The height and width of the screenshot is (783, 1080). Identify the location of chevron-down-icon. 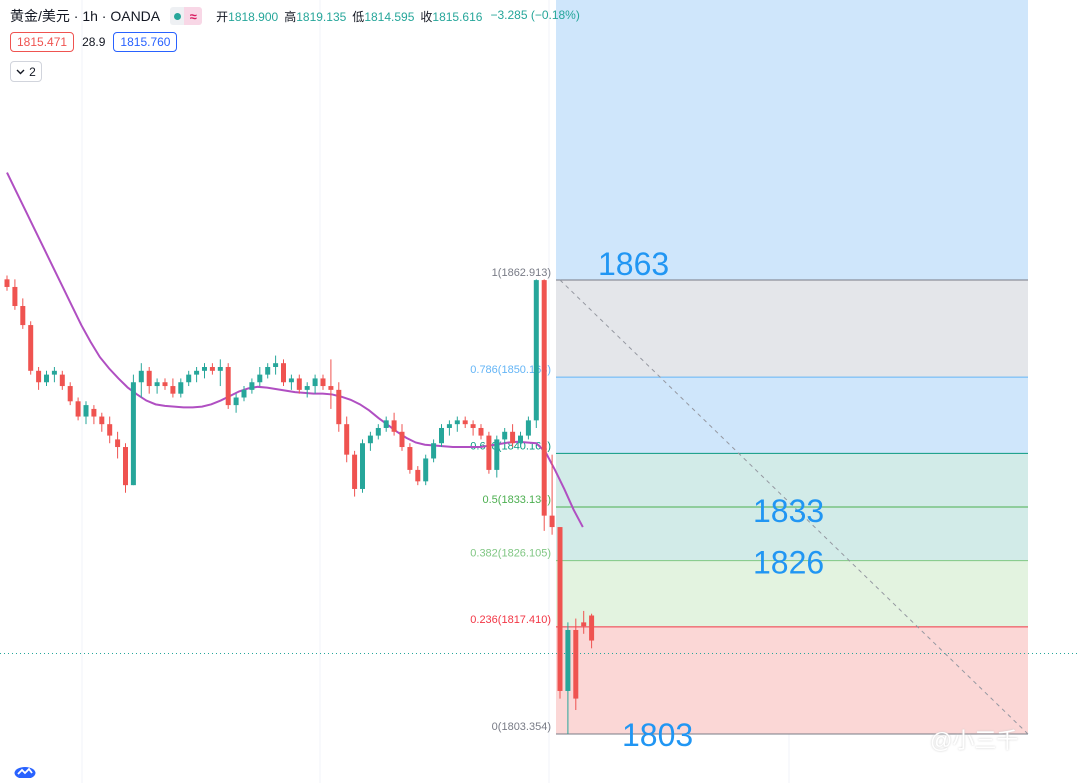
(20, 71).